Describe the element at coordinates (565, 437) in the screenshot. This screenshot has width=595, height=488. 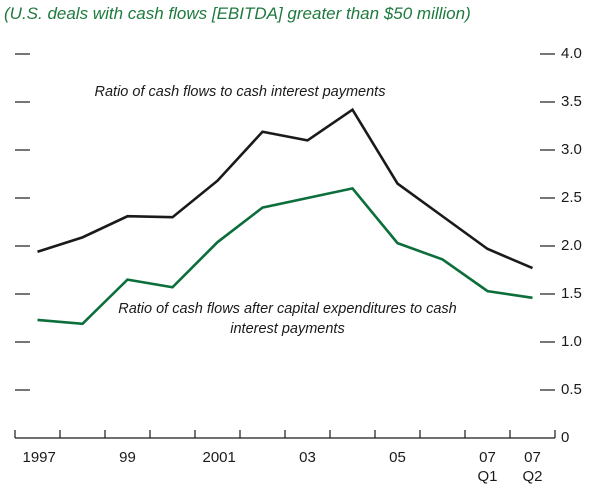
I see `y-tick-label: 0` at that location.